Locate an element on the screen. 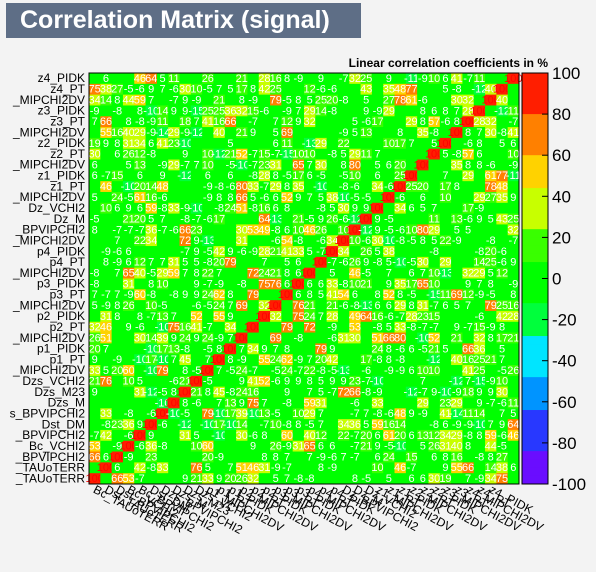  cell-label: -9 is located at coordinates (332, 328).